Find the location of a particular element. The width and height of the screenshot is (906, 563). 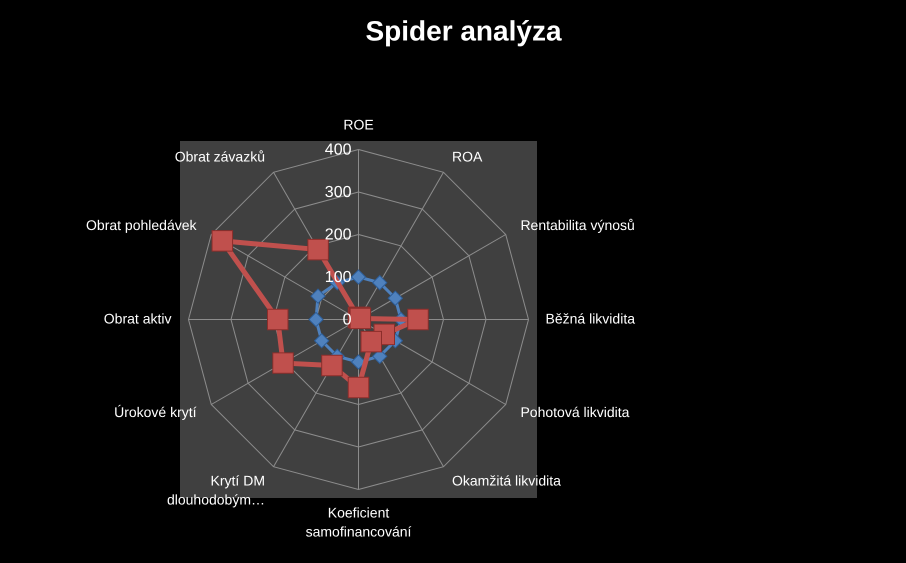

spoke-label: Obrat aktiv is located at coordinates (138, 318).